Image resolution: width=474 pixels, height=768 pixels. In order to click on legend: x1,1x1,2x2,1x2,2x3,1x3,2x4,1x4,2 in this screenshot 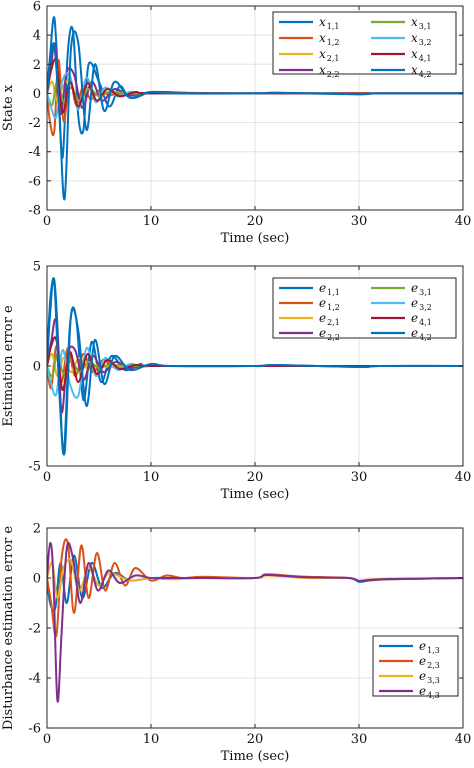, I will do `click(364, 45)`.